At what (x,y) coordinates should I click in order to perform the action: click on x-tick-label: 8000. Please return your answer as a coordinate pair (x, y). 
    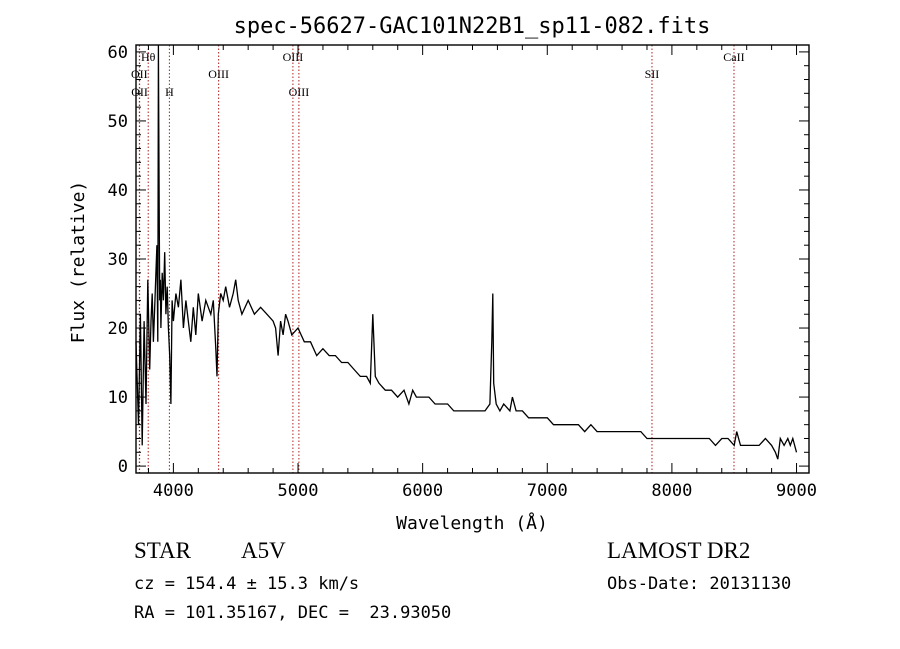
    Looking at the image, I should click on (671, 491).